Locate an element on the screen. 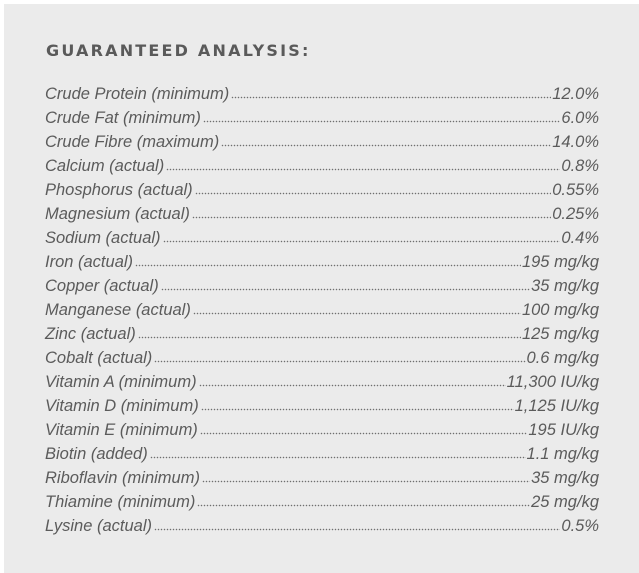  analysis-row: Vitamin D (minimum) 1,125 IU/kg is located at coordinates (322, 406).